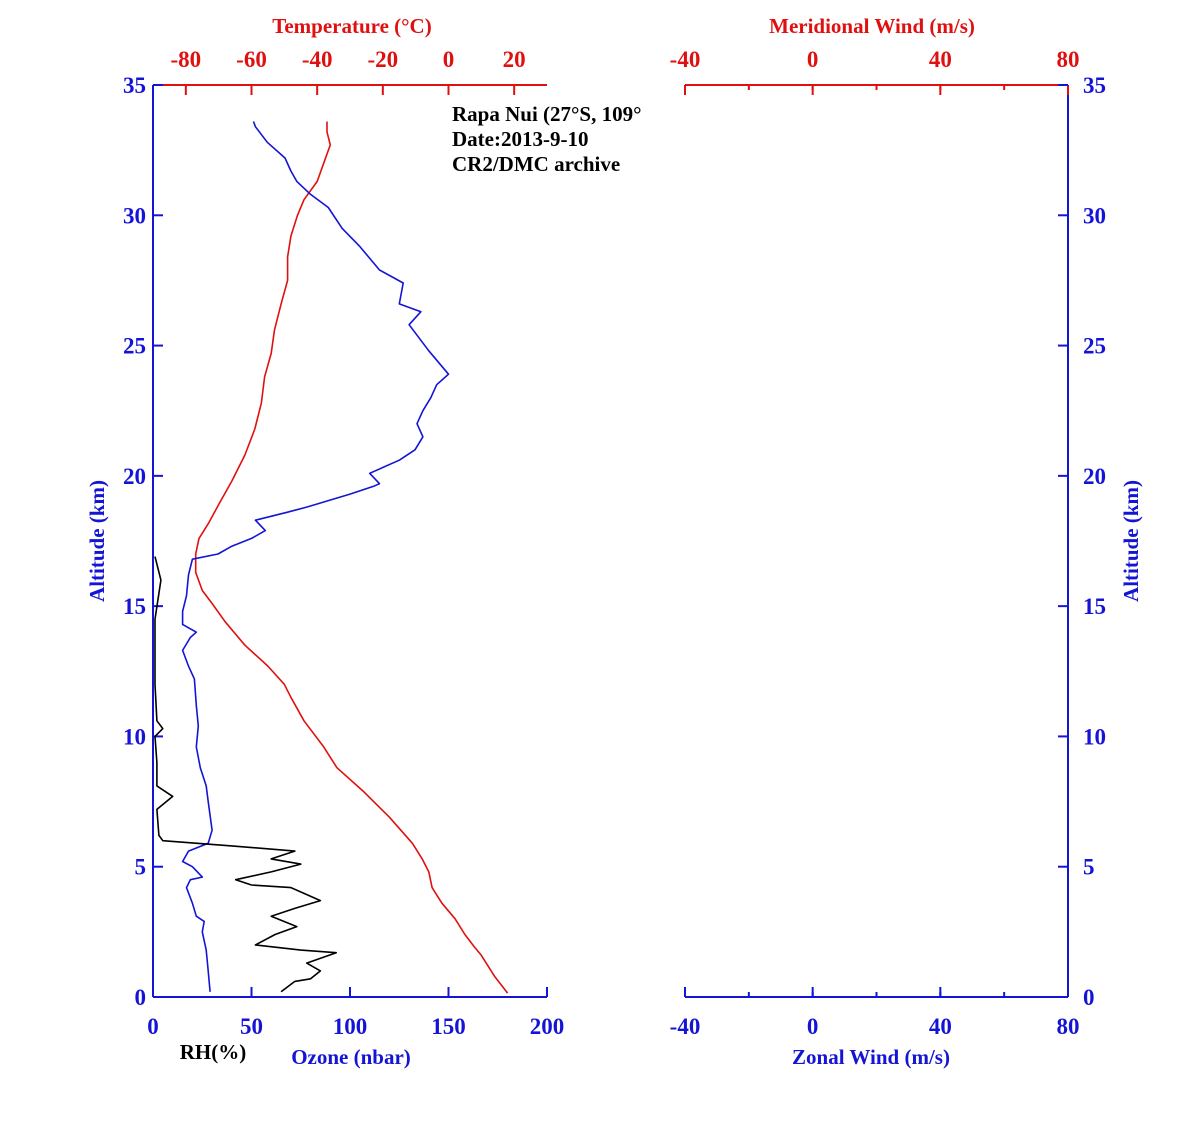 The height and width of the screenshot is (1122, 1181). What do you see at coordinates (1068, 1026) in the screenshot?
I see `right-bottom-tick-label: 80` at bounding box center [1068, 1026].